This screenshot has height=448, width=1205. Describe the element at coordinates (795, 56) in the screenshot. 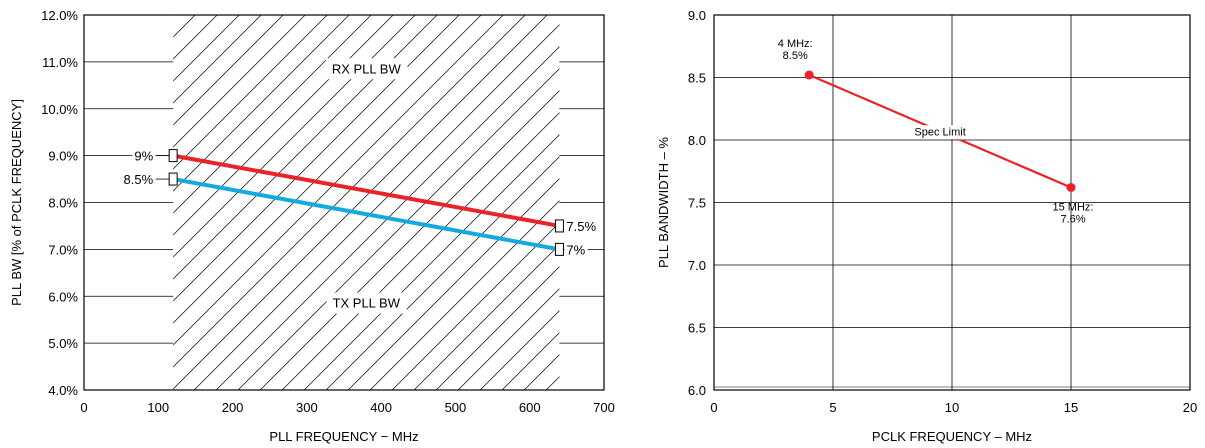

I see `point-label: 8.5%` at that location.